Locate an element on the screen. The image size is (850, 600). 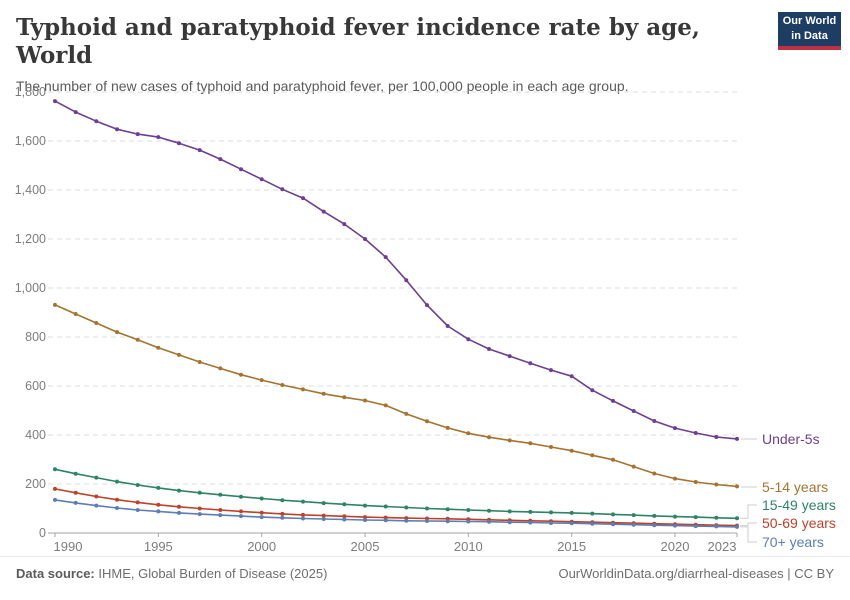
series-70-years is located at coordinates (396, 513).